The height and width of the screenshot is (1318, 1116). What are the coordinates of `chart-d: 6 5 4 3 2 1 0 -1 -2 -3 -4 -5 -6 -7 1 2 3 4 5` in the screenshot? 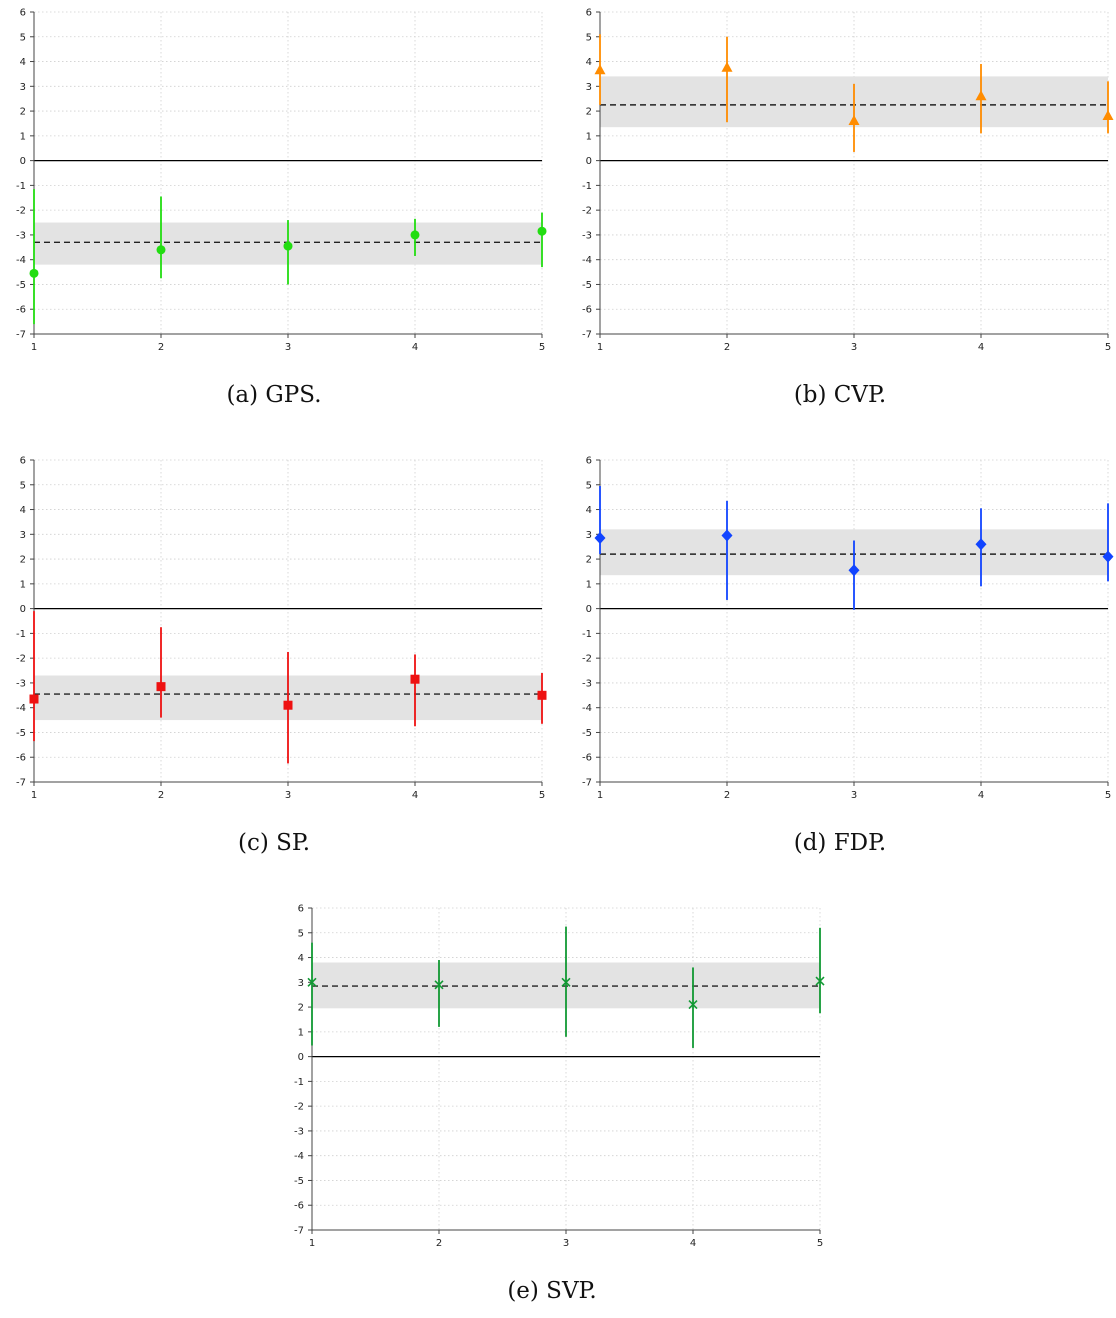 It's located at (848, 628).